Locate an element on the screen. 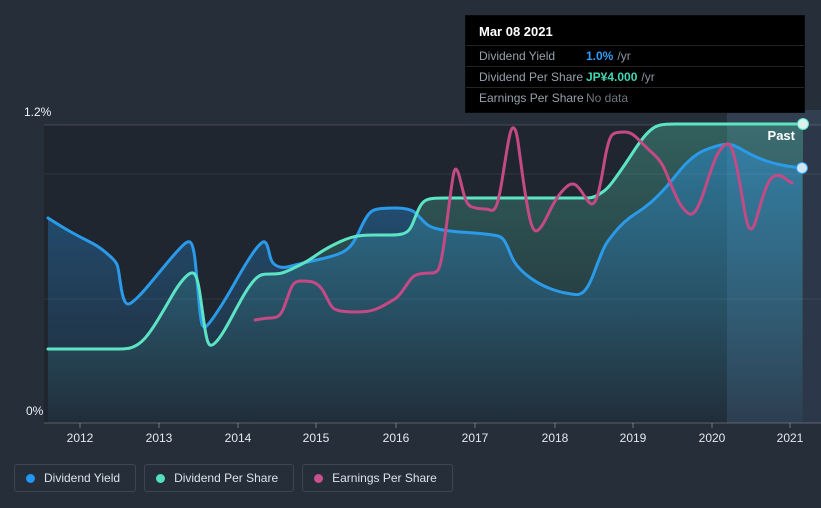  tooltip-row-dividend-per-share: Dividend Per Share JP¥4.000 /yr is located at coordinates (635, 76).